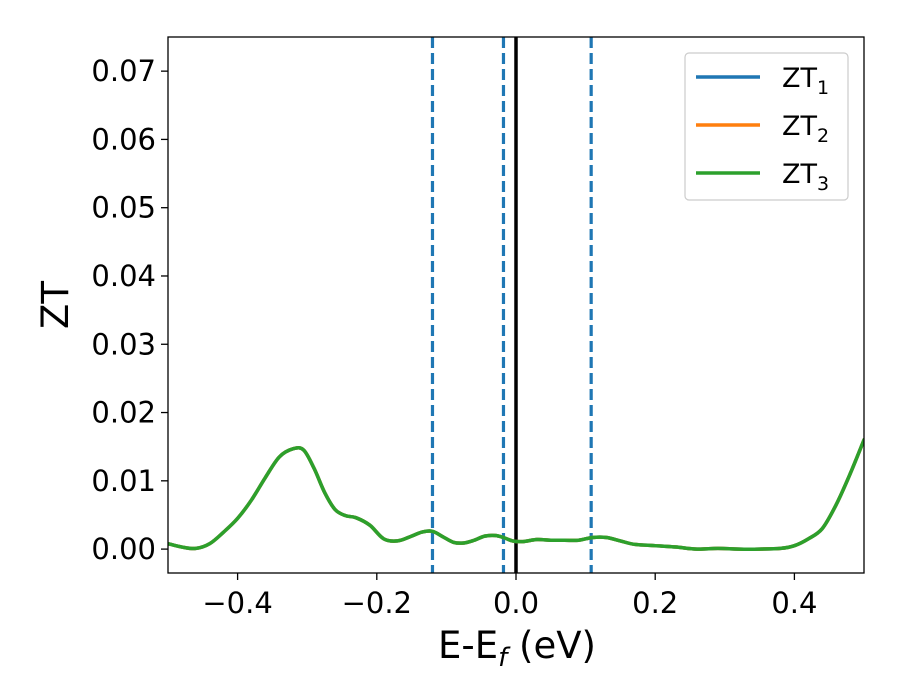  I want to click on x-axis-label: E-Ef (eV), so click(517, 648).